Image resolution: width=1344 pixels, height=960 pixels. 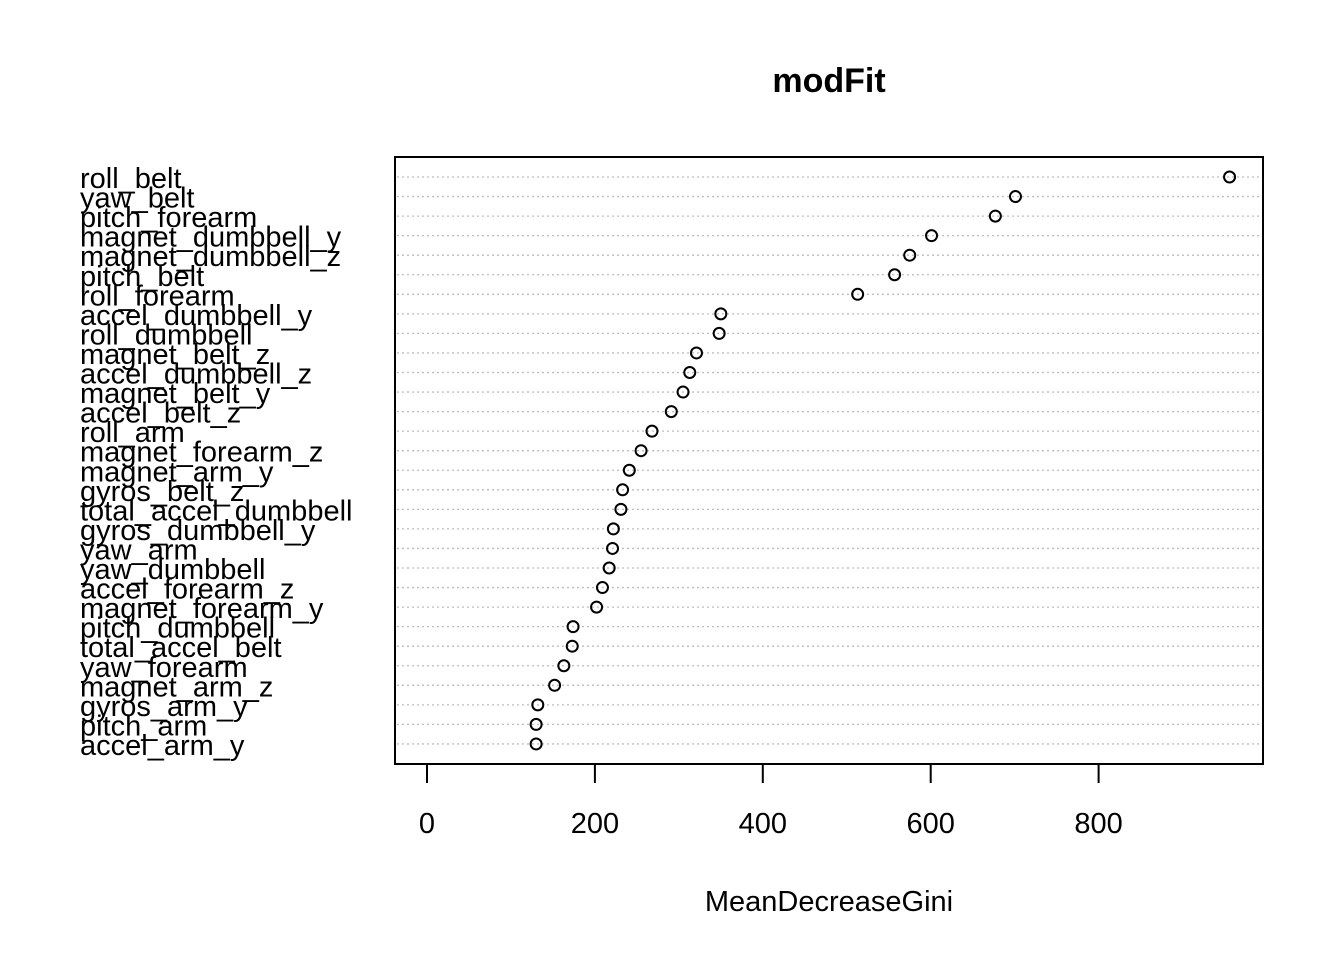 What do you see at coordinates (201, 453) in the screenshot?
I see `variable-label: magnet_forearm_z` at bounding box center [201, 453].